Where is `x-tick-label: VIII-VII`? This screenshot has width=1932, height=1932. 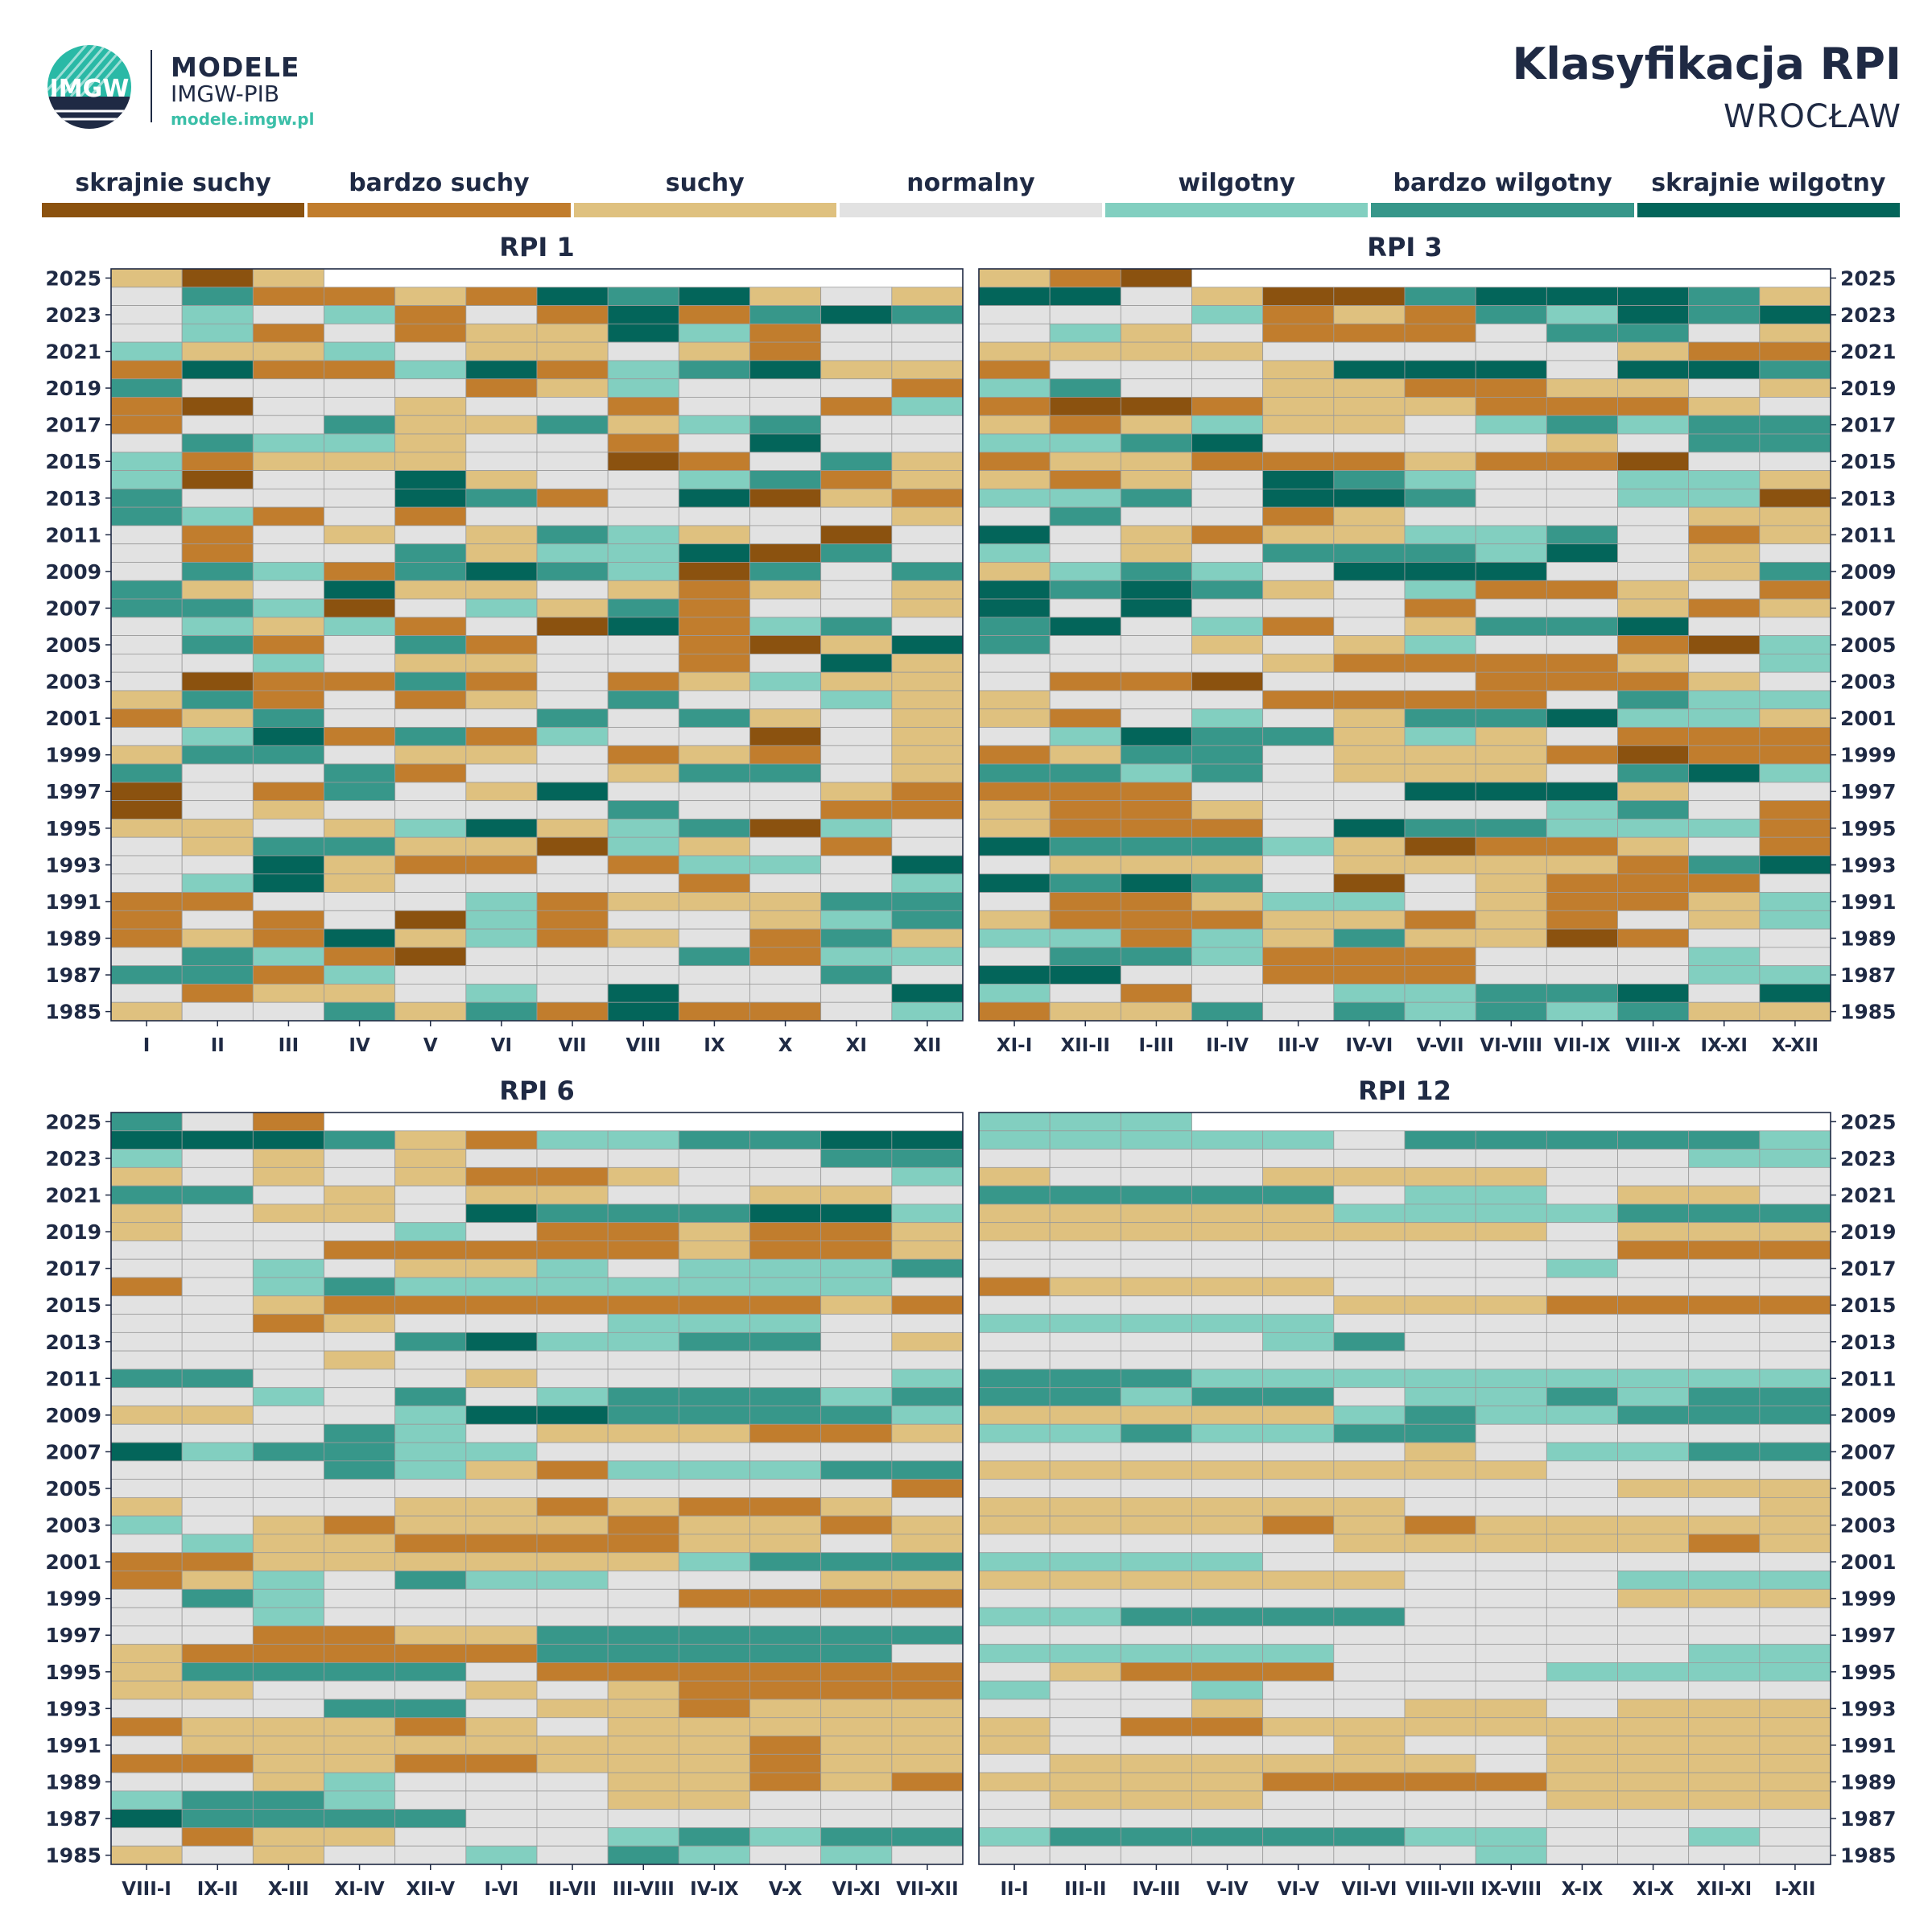 x-tick-label: VIII-VII is located at coordinates (1440, 1889).